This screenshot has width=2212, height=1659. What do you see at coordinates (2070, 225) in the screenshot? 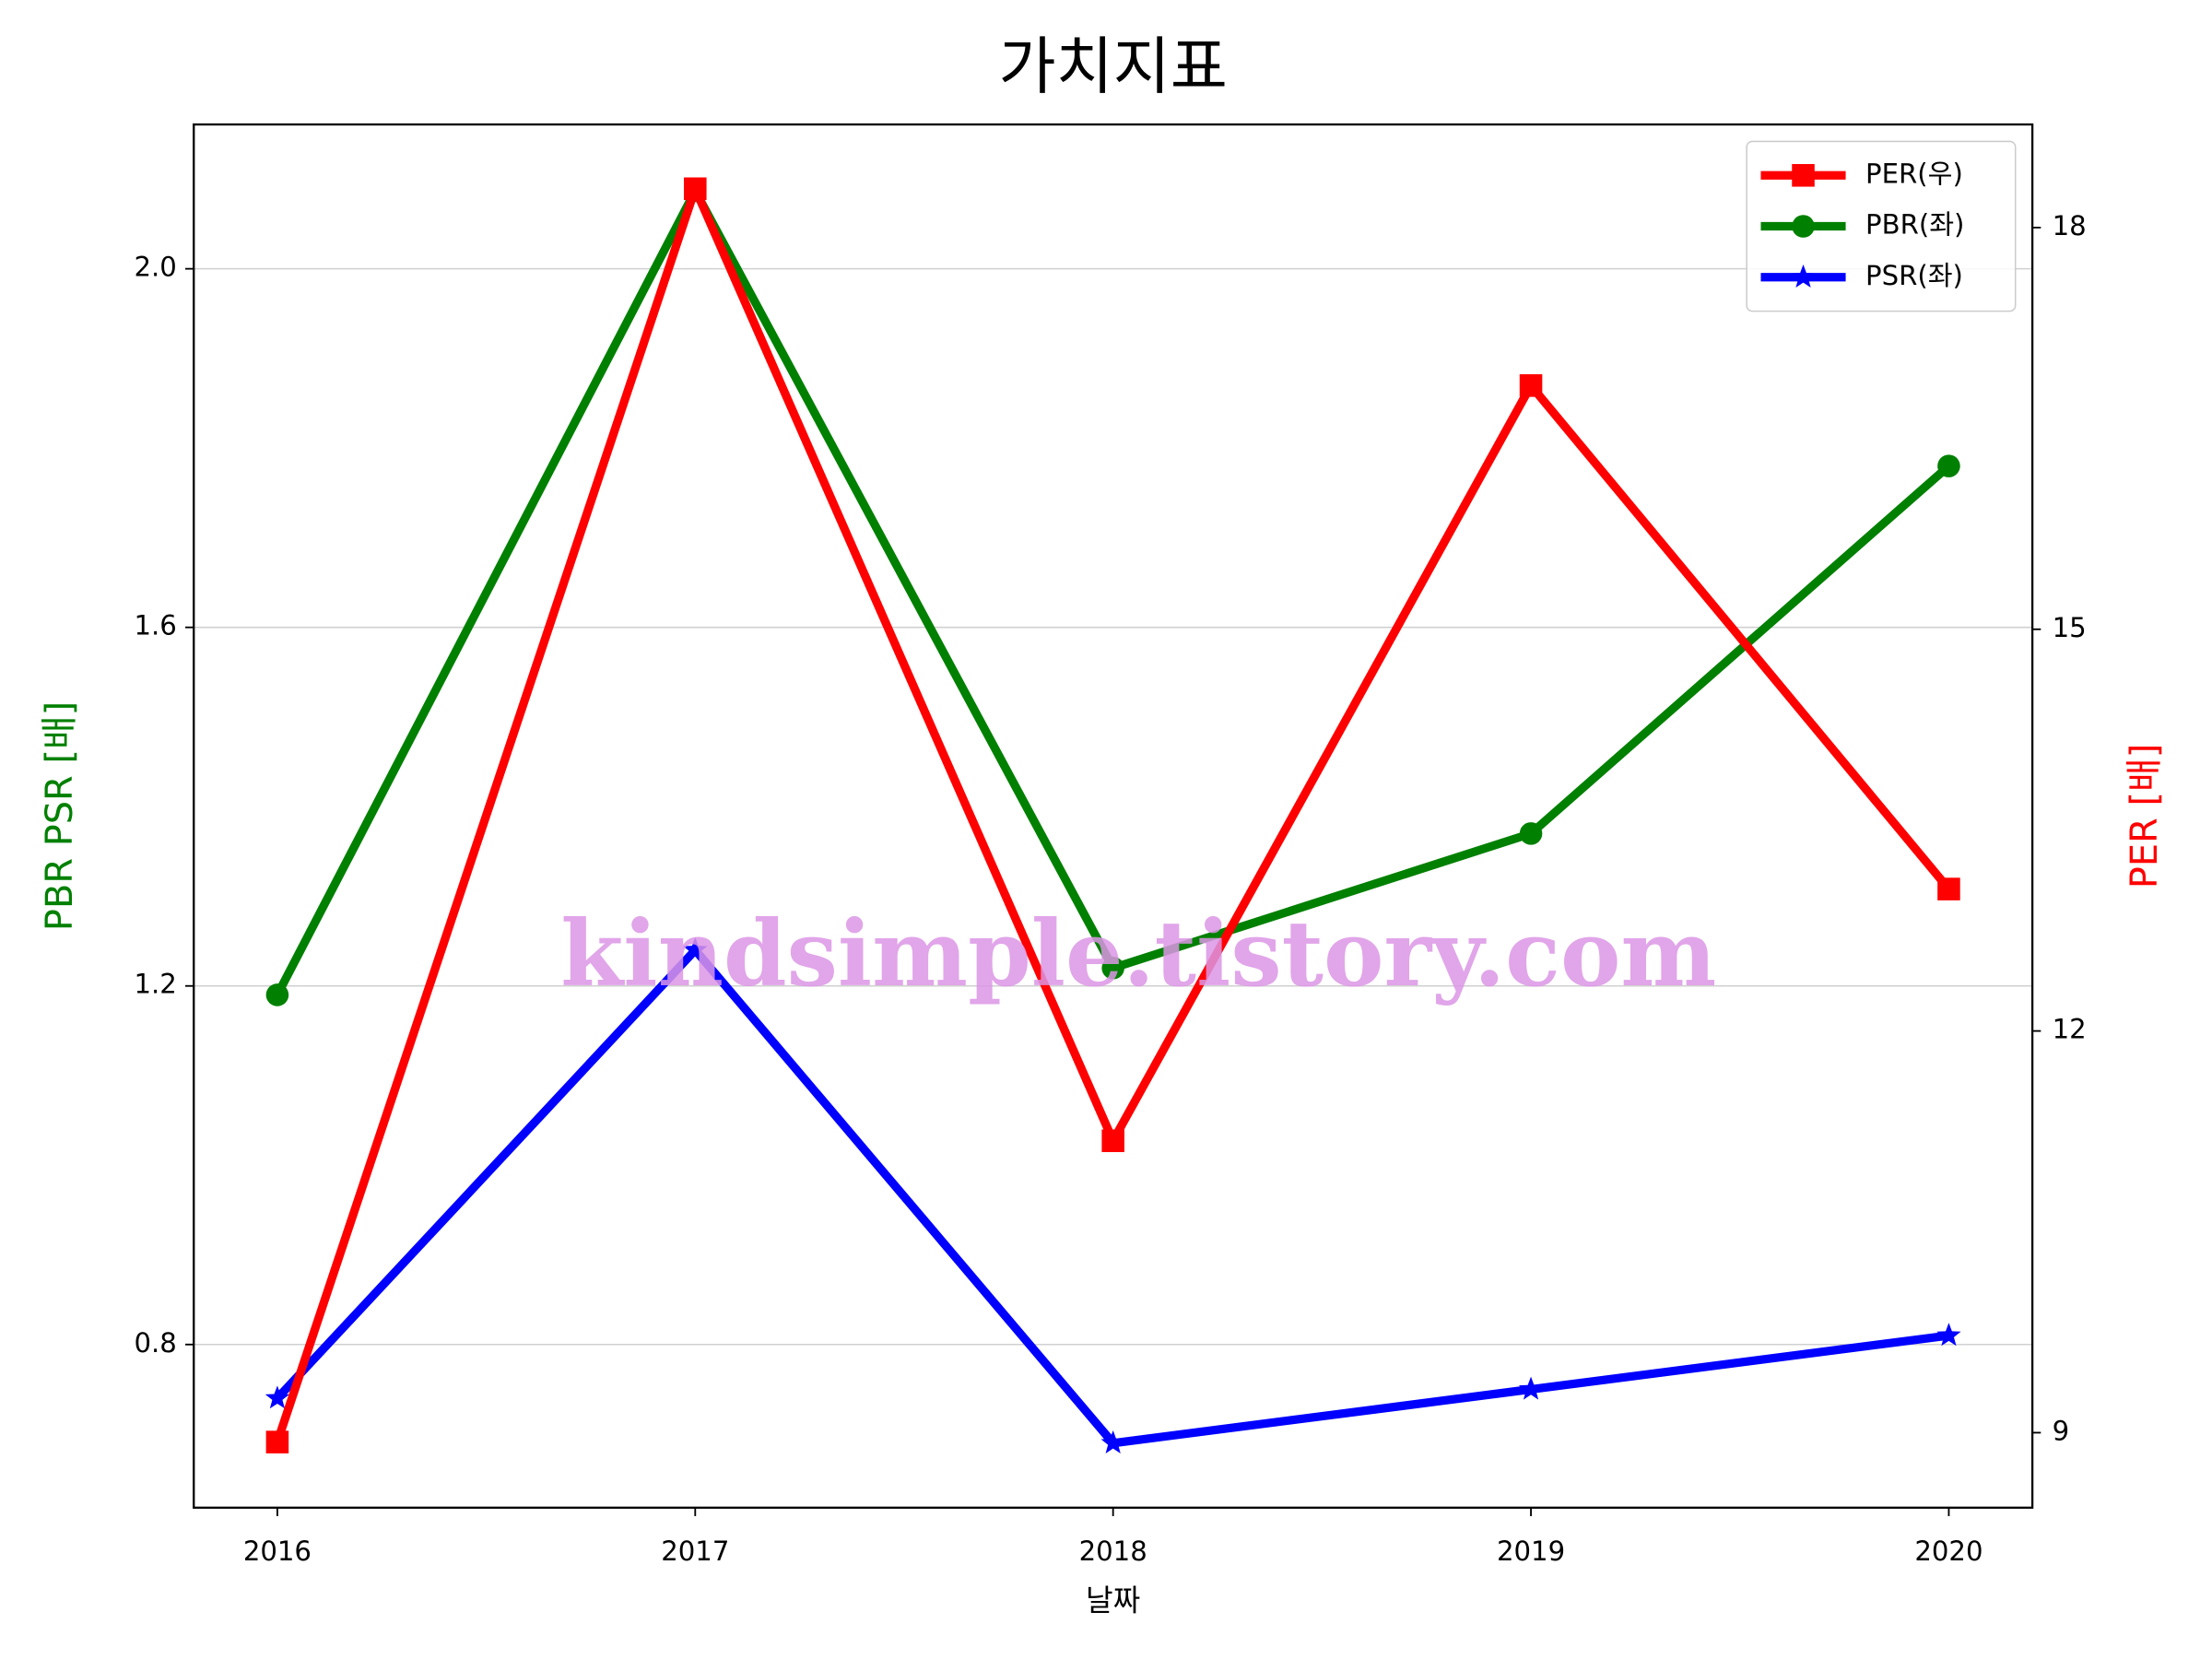
I see `y2-tick-label: 18` at bounding box center [2070, 225].